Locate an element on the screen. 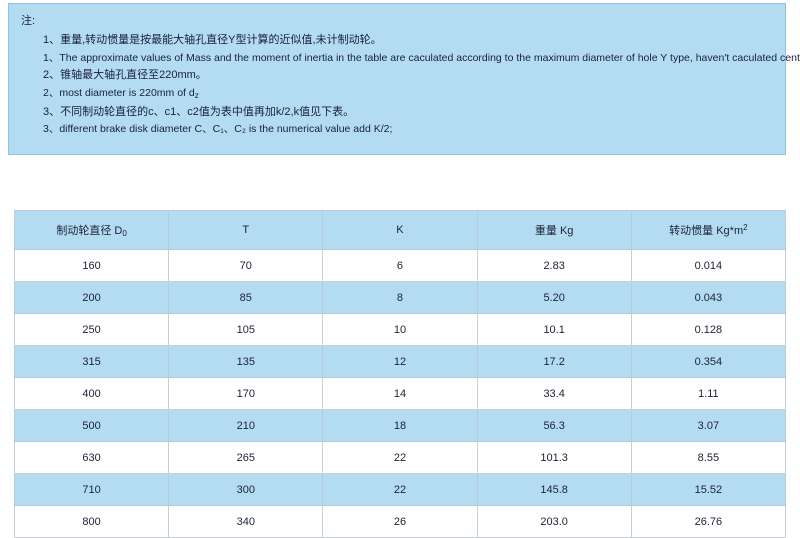  table-cell: 5.20 is located at coordinates (554, 297).